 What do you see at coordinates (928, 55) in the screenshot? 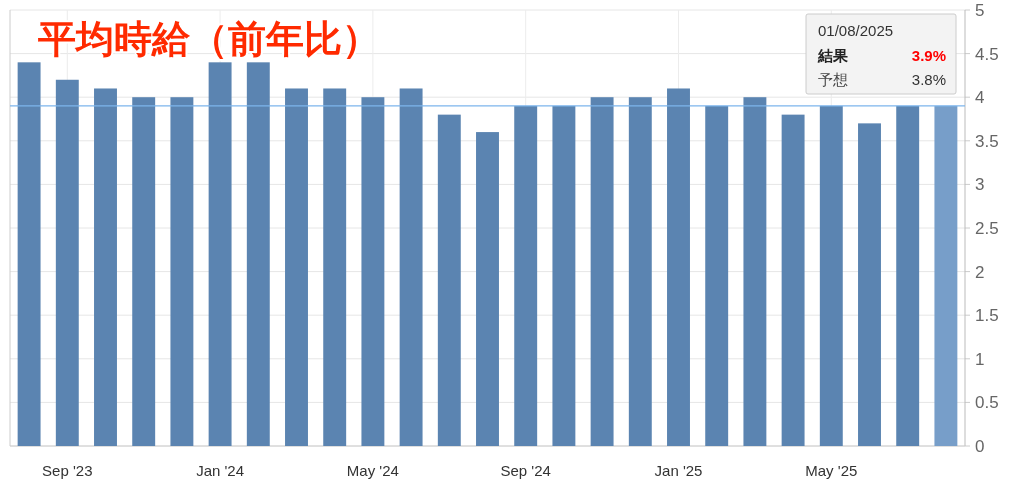
I see `annotation: 3.9%` at bounding box center [928, 55].